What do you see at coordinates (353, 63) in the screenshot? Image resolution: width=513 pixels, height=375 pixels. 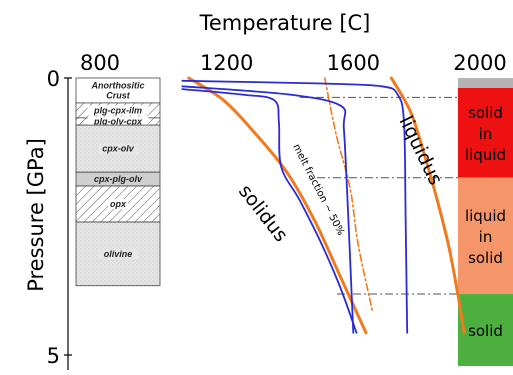 I see `x-tick-label: 1600` at bounding box center [353, 63].